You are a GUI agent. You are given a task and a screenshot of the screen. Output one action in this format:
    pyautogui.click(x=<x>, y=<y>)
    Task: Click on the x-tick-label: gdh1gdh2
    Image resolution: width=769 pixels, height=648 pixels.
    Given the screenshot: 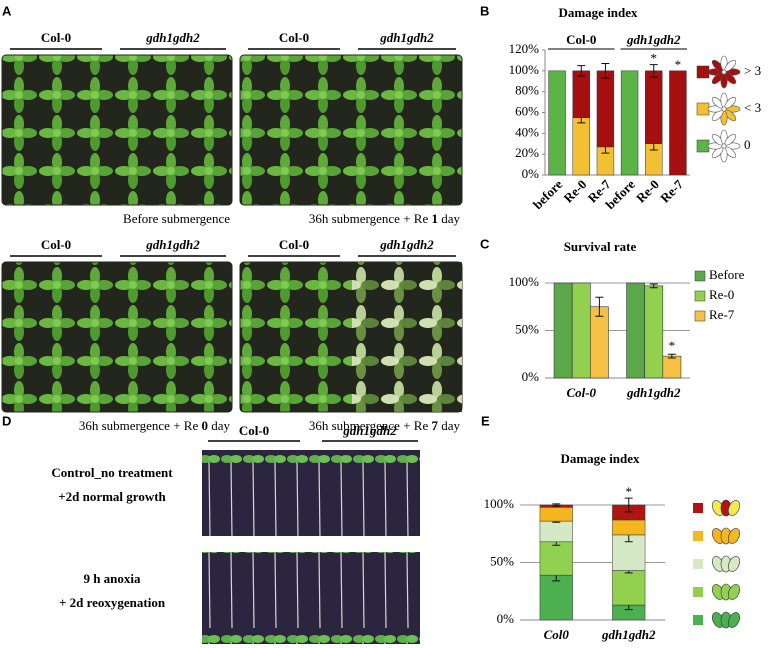 What is the action you would take?
    pyautogui.click(x=653, y=392)
    